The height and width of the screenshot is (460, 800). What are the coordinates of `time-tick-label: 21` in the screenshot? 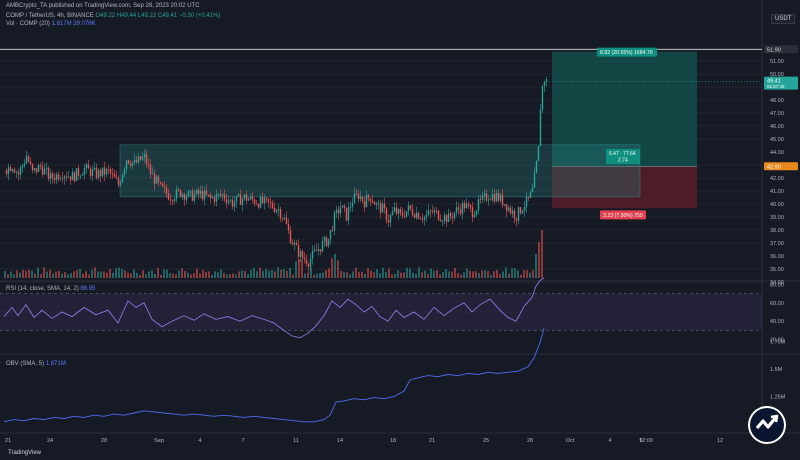 It's located at (8, 441).